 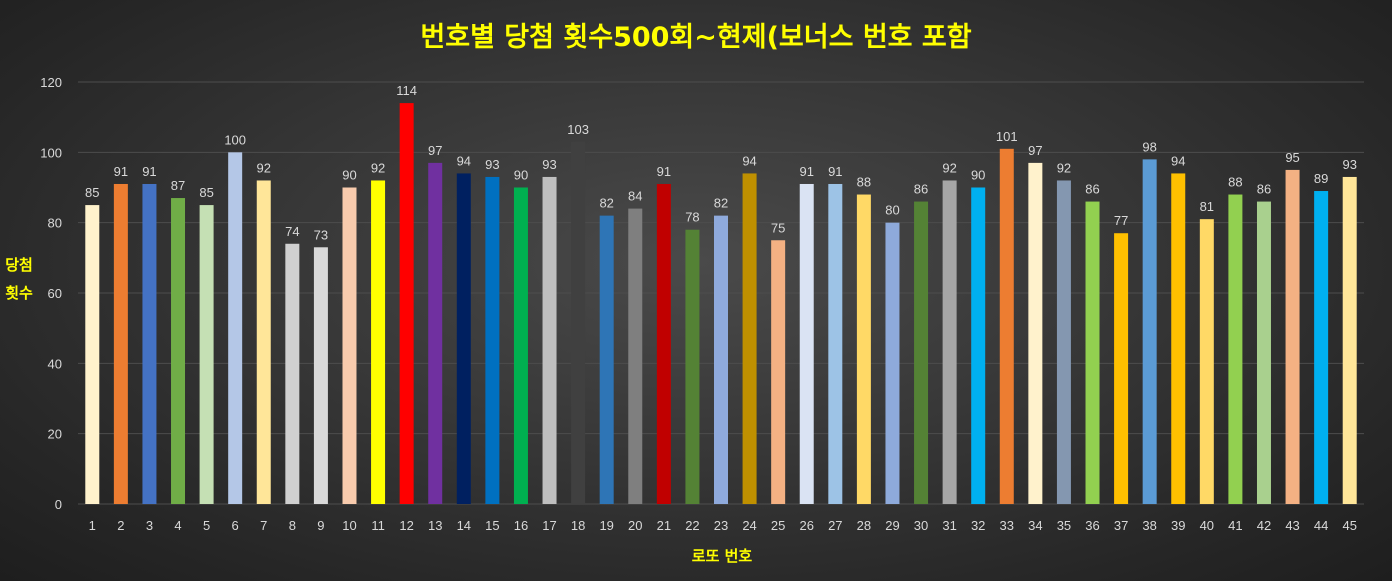 What do you see at coordinates (206, 525) in the screenshot?
I see `x-tick-label: 5` at bounding box center [206, 525].